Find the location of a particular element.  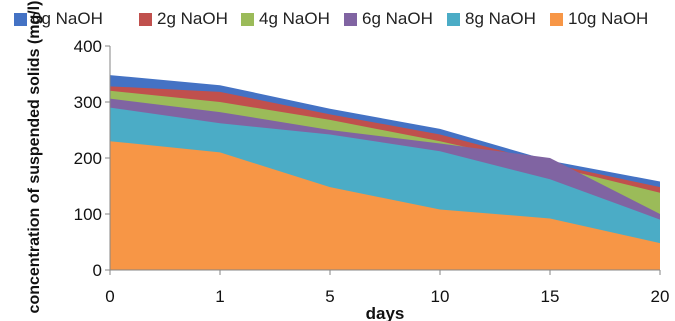

y-tick-label: 300 is located at coordinates (88, 102).